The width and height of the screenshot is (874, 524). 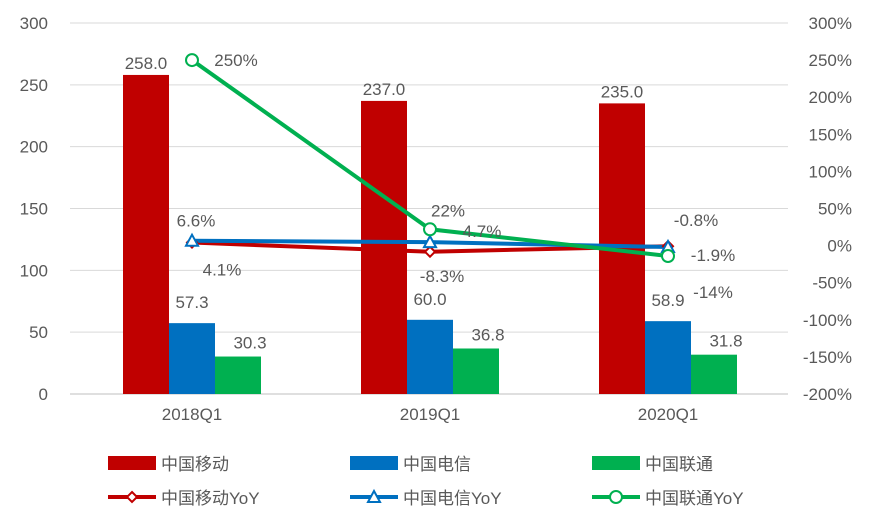 What do you see at coordinates (830, 60) in the screenshot?
I see `y2-tick-label: 250%` at bounding box center [830, 60].